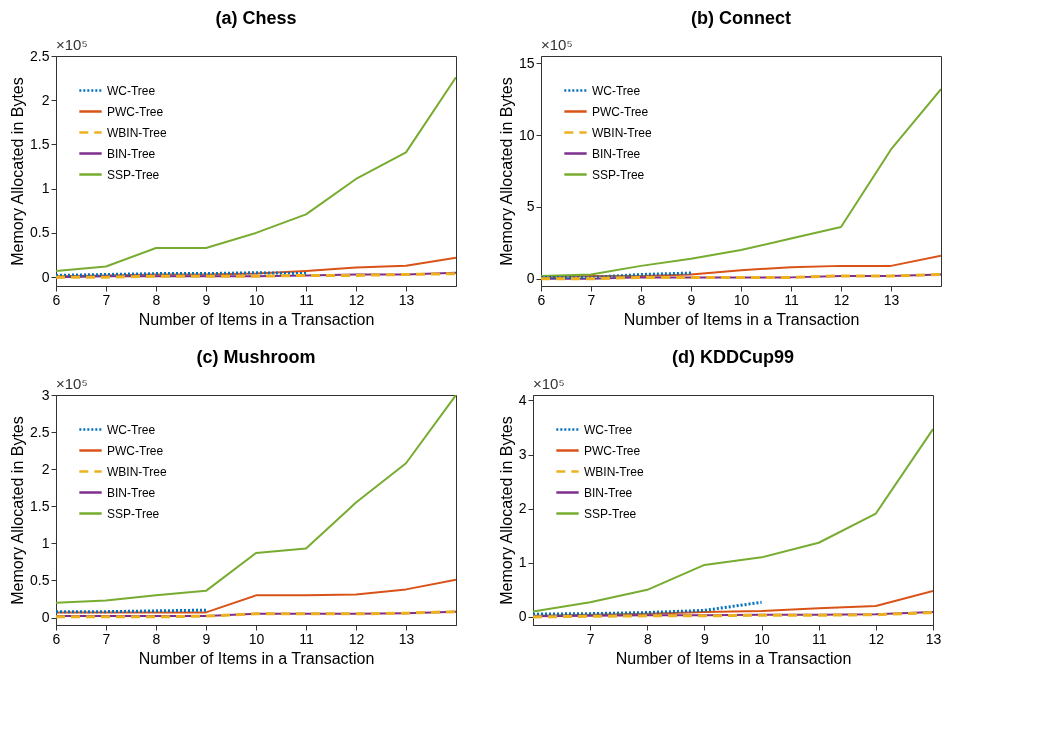 The image size is (1057, 741). Describe the element at coordinates (526, 134) in the screenshot. I see `y-tick-label: 10` at that location.